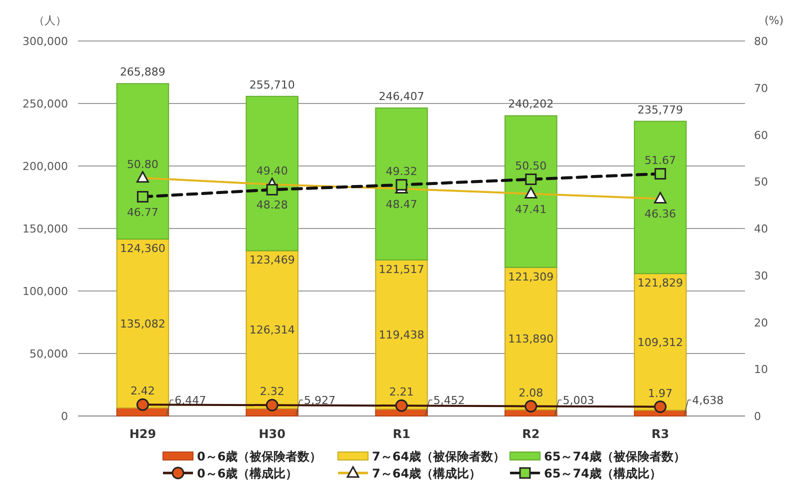  What do you see at coordinates (49, 354) in the screenshot?
I see `y-tick-label: 50,000` at bounding box center [49, 354].